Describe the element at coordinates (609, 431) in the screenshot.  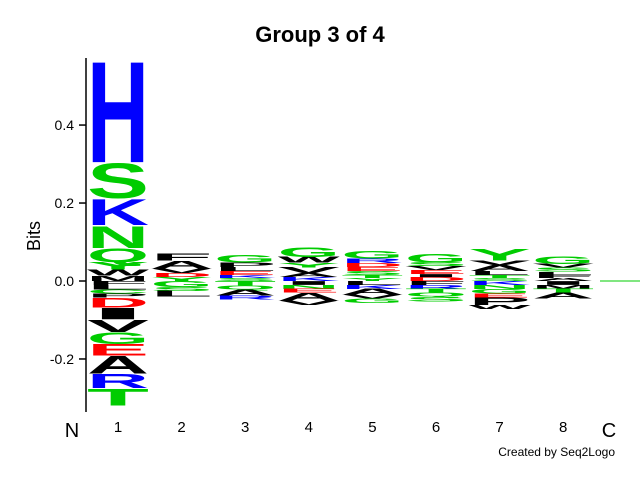
I see `c-terminus-label: C` at that location.